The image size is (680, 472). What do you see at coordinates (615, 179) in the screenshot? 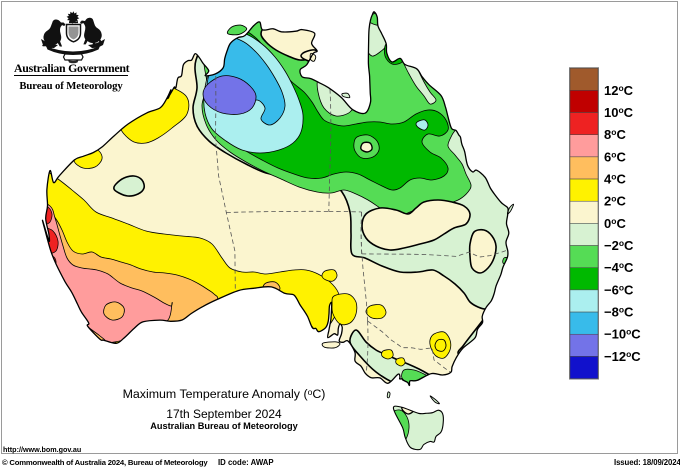
I see `svg-text: 4oC` at bounding box center [615, 179].